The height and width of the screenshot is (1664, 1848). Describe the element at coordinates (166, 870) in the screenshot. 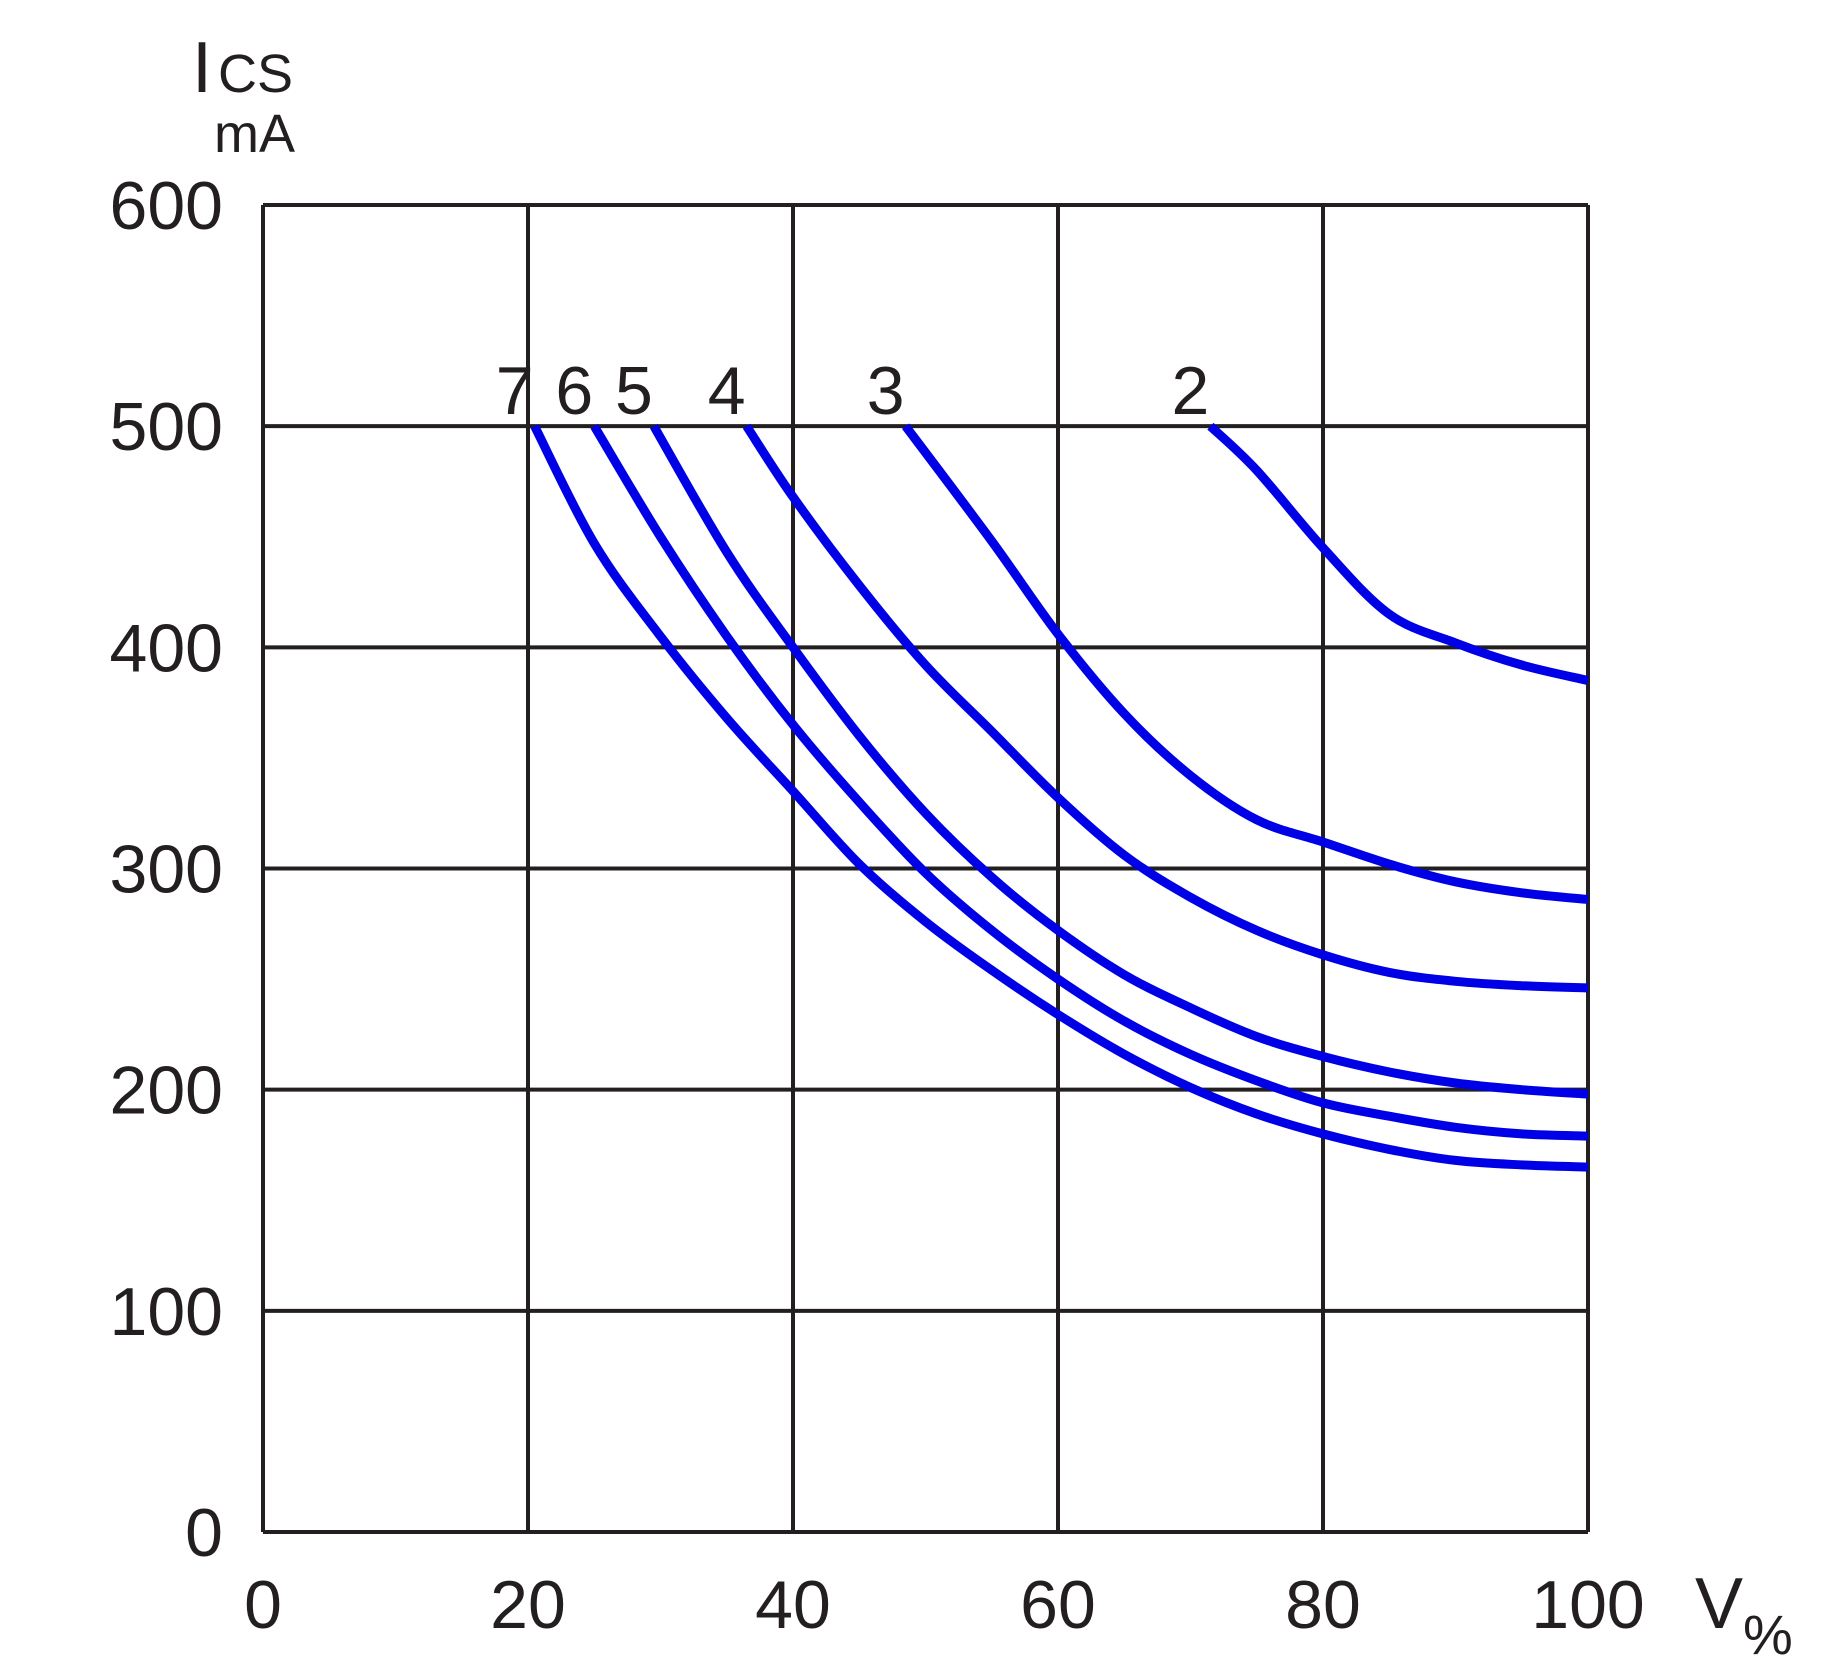

I see `y-tick-label: 300` at that location.